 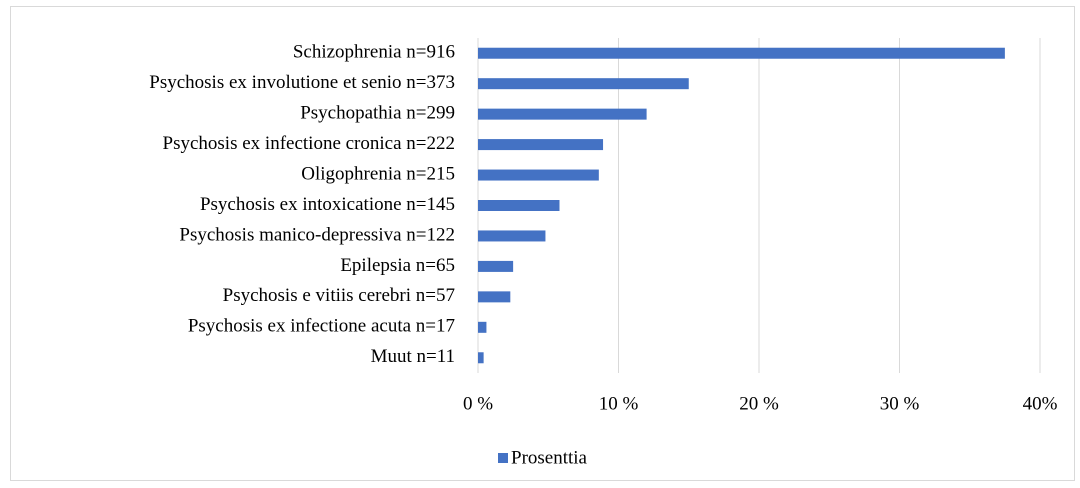 What do you see at coordinates (503, 458) in the screenshot?
I see `legend-swatch` at bounding box center [503, 458].